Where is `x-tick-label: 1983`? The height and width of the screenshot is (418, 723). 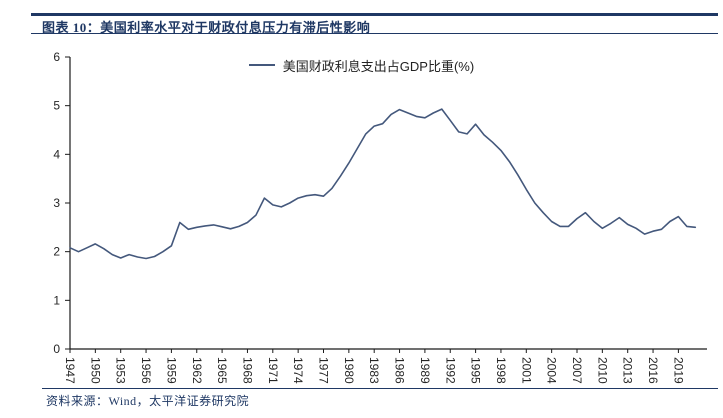 x-tick-label: 1983 is located at coordinates (374, 370).